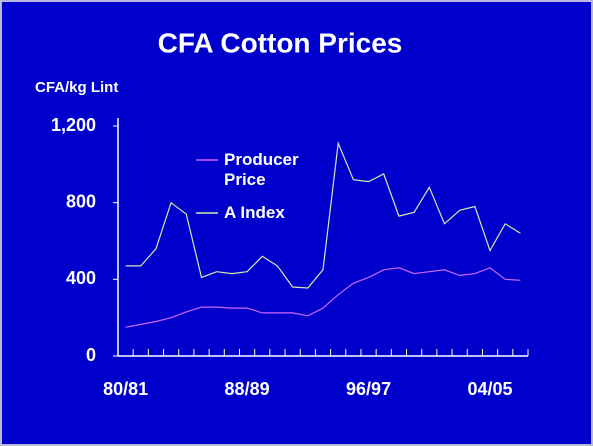  Describe the element at coordinates (91, 355) in the screenshot. I see `y-tick-label: 0` at that location.